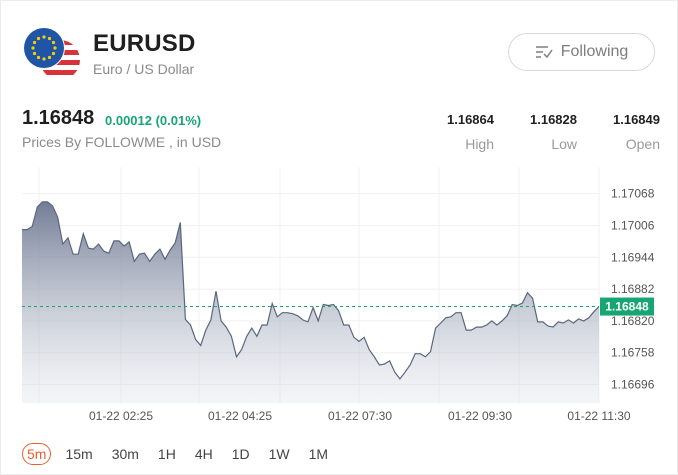 Image resolution: width=678 pixels, height=475 pixels. What do you see at coordinates (544, 52) in the screenshot?
I see `following-list-icon` at bounding box center [544, 52].